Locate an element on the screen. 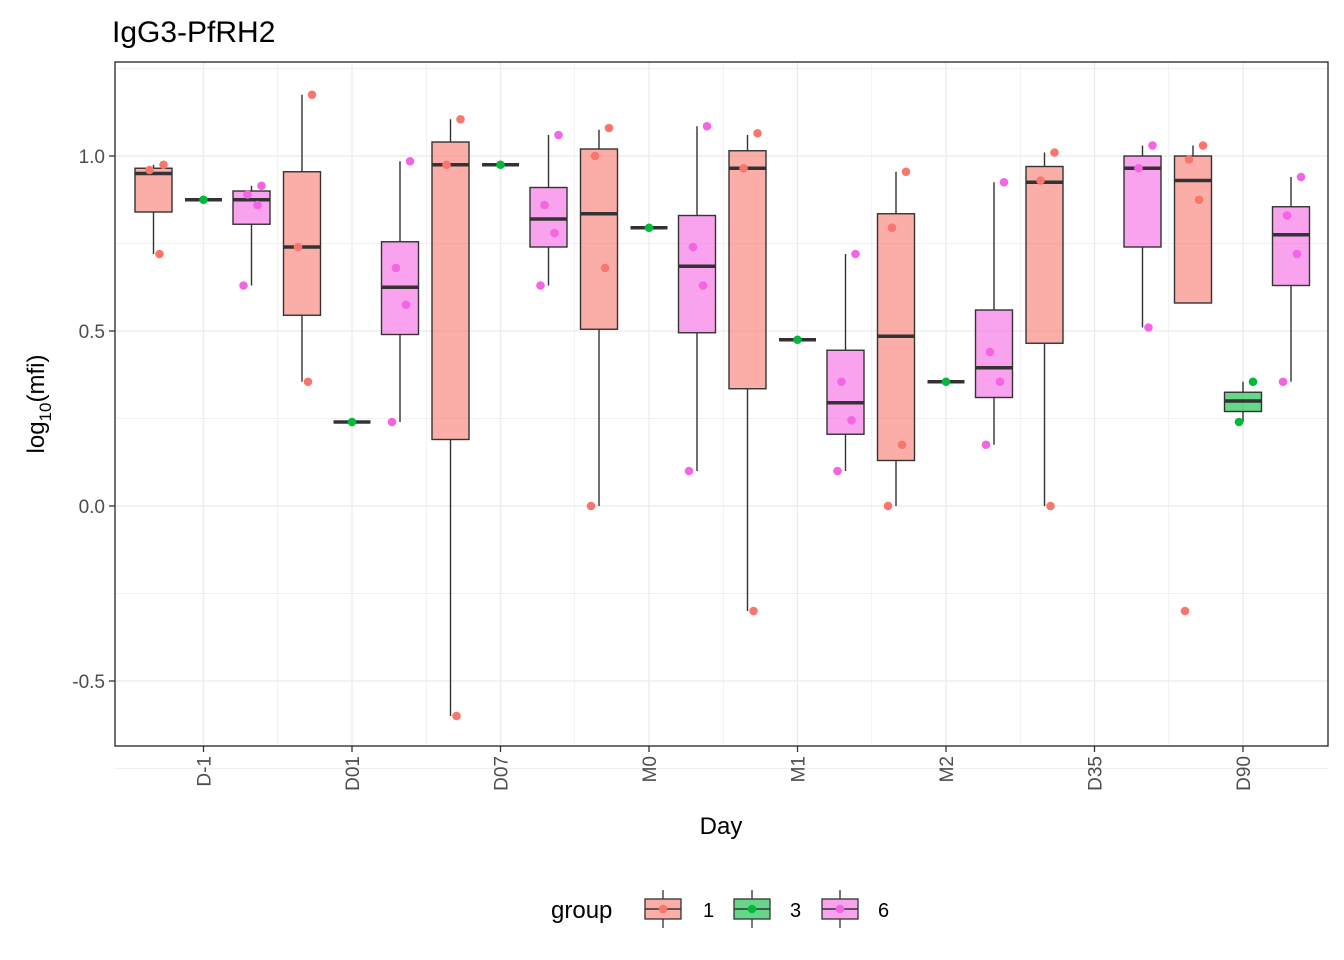 The height and width of the screenshot is (960, 1344). y-axis-title-suffix: (mfi) is located at coordinates (36, 379).